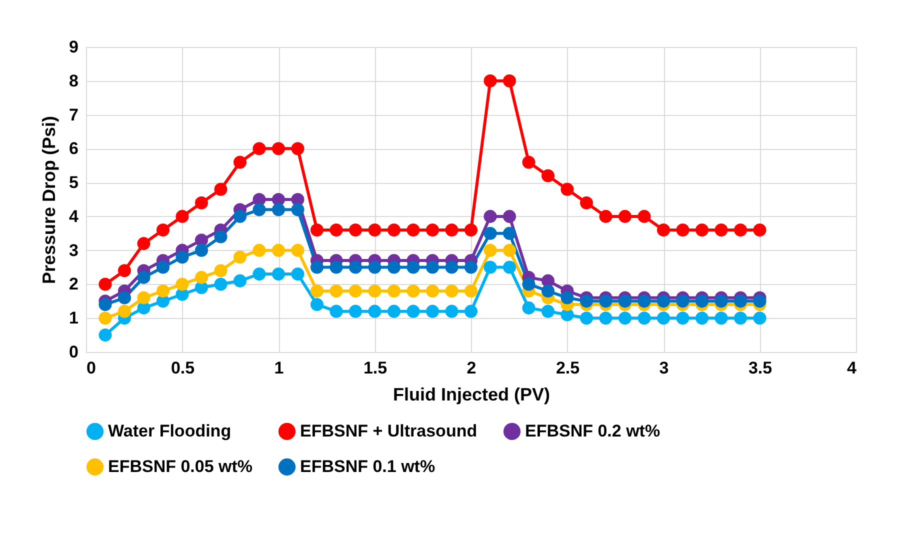 The image size is (899, 547). What do you see at coordinates (182, 368) in the screenshot?
I see `x-tick-label: 0.5` at bounding box center [182, 368].